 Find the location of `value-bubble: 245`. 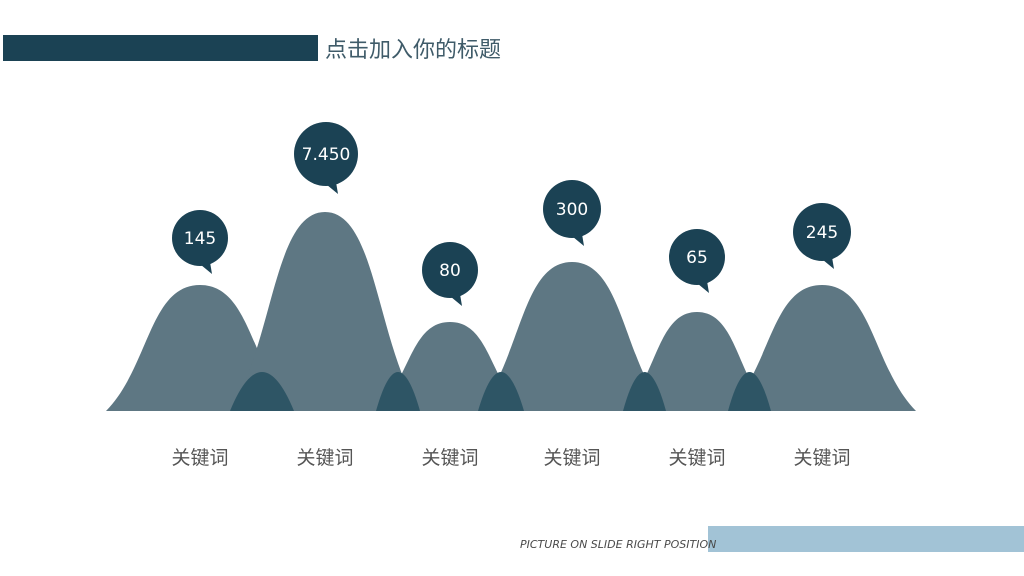

value-bubble: 245 is located at coordinates (822, 236).